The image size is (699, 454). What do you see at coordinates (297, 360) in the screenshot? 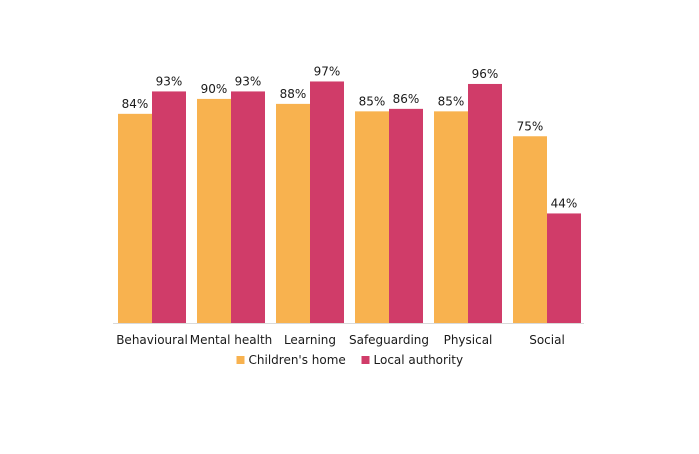
I see `legend-label-children-s-home: Children's home` at bounding box center [297, 360].